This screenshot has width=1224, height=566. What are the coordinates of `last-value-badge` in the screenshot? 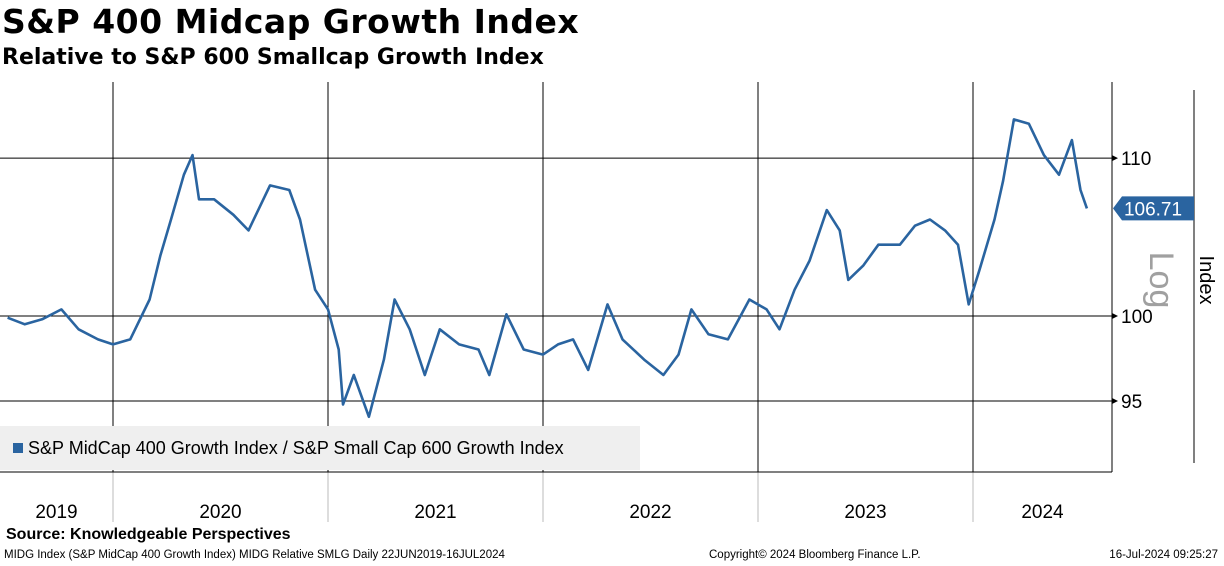 It's located at (1153, 208).